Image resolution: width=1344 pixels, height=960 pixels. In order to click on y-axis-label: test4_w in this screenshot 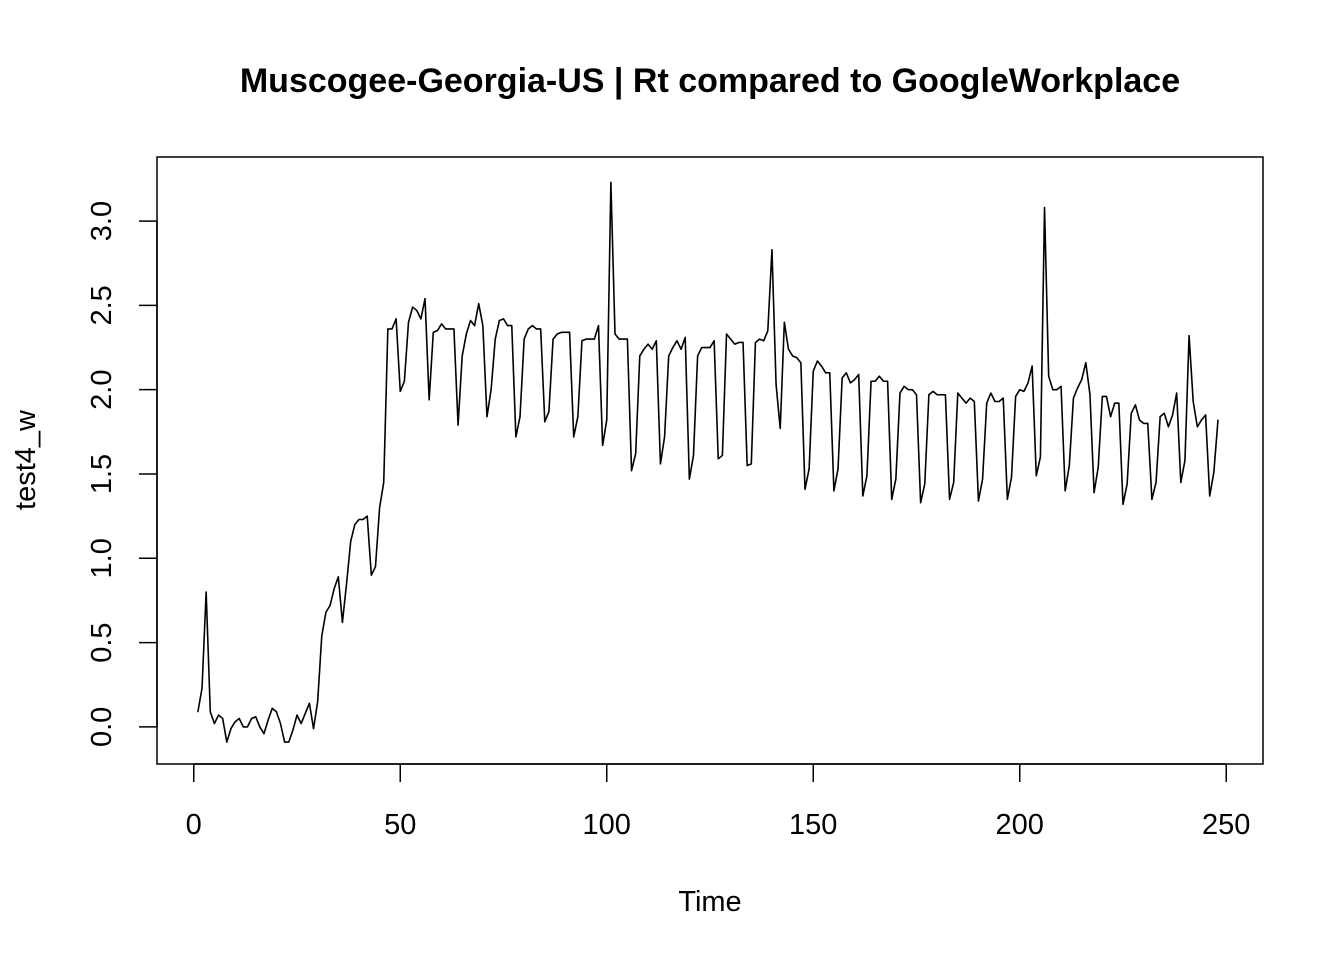, I will do `click(26, 459)`.